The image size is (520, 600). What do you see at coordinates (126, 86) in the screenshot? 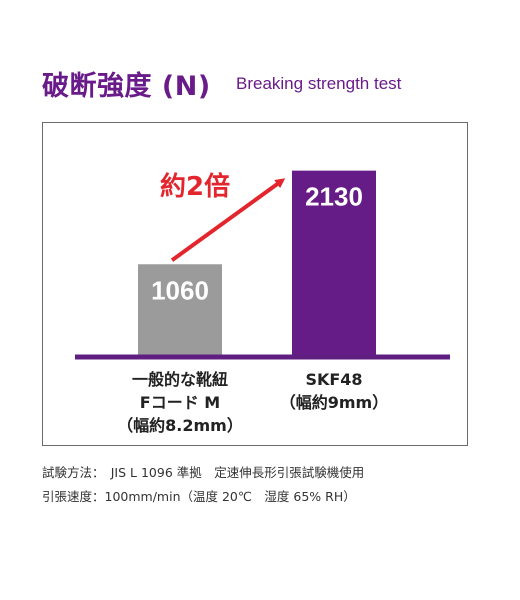
I see `chart-title-jp: 破断強度 (N)` at bounding box center [126, 86].